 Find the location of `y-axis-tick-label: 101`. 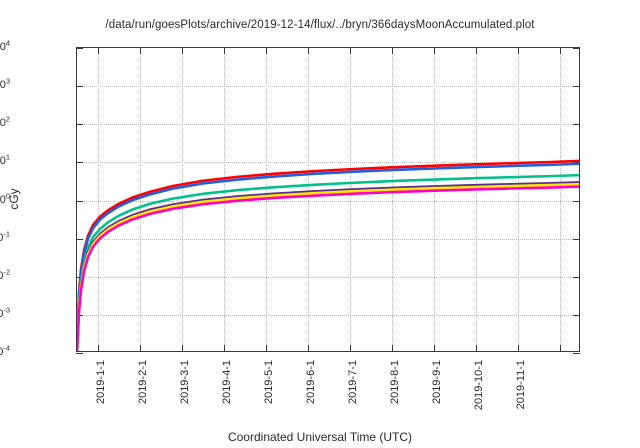

y-axis-tick-label: 101 is located at coordinates (5, 160).